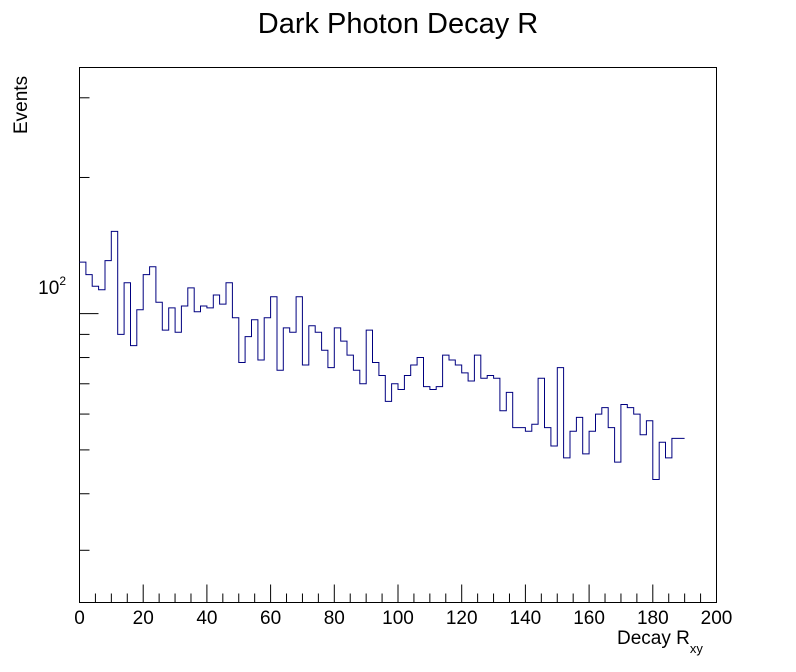  What do you see at coordinates (62, 281) in the screenshot?
I see `y-tick-exponent: 2` at bounding box center [62, 281].